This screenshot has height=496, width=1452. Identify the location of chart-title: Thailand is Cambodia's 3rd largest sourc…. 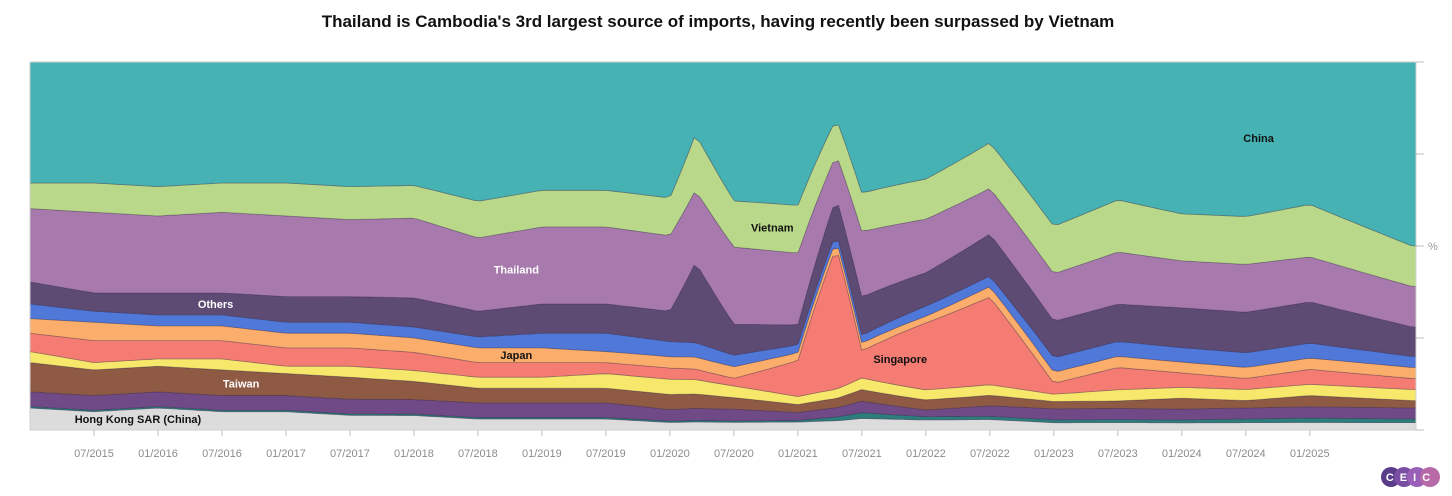
(718, 21).